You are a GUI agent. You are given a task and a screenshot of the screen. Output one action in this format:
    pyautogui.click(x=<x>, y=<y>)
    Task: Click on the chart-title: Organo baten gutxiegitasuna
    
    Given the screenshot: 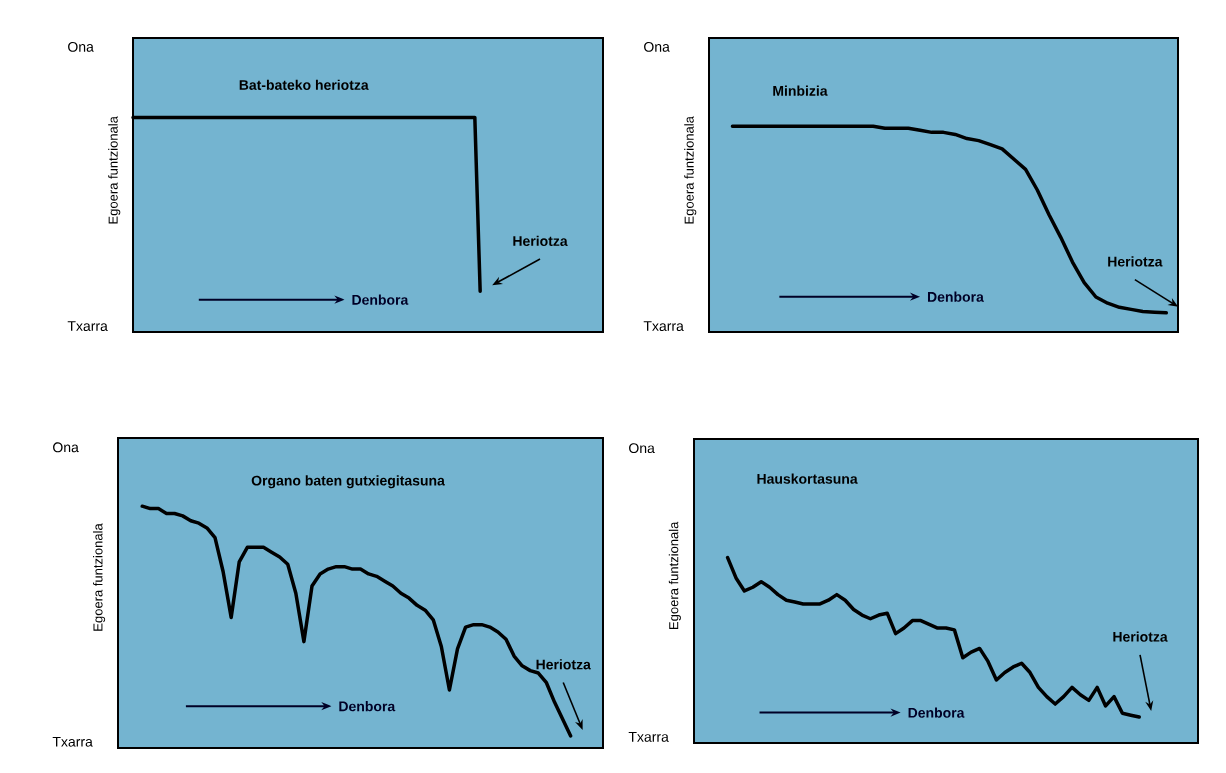 What is the action you would take?
    pyautogui.click(x=348, y=482)
    